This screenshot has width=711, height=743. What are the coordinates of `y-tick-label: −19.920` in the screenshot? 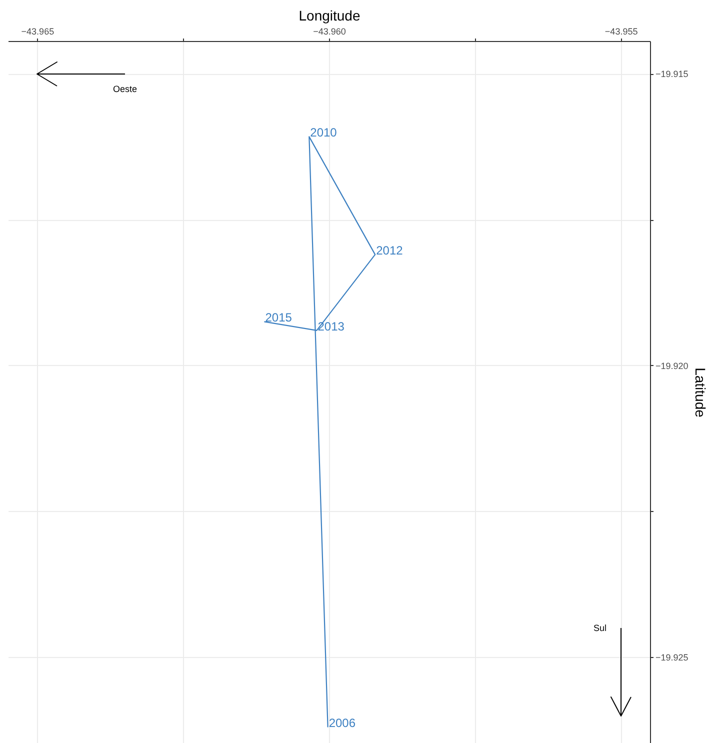 It's located at (672, 365).